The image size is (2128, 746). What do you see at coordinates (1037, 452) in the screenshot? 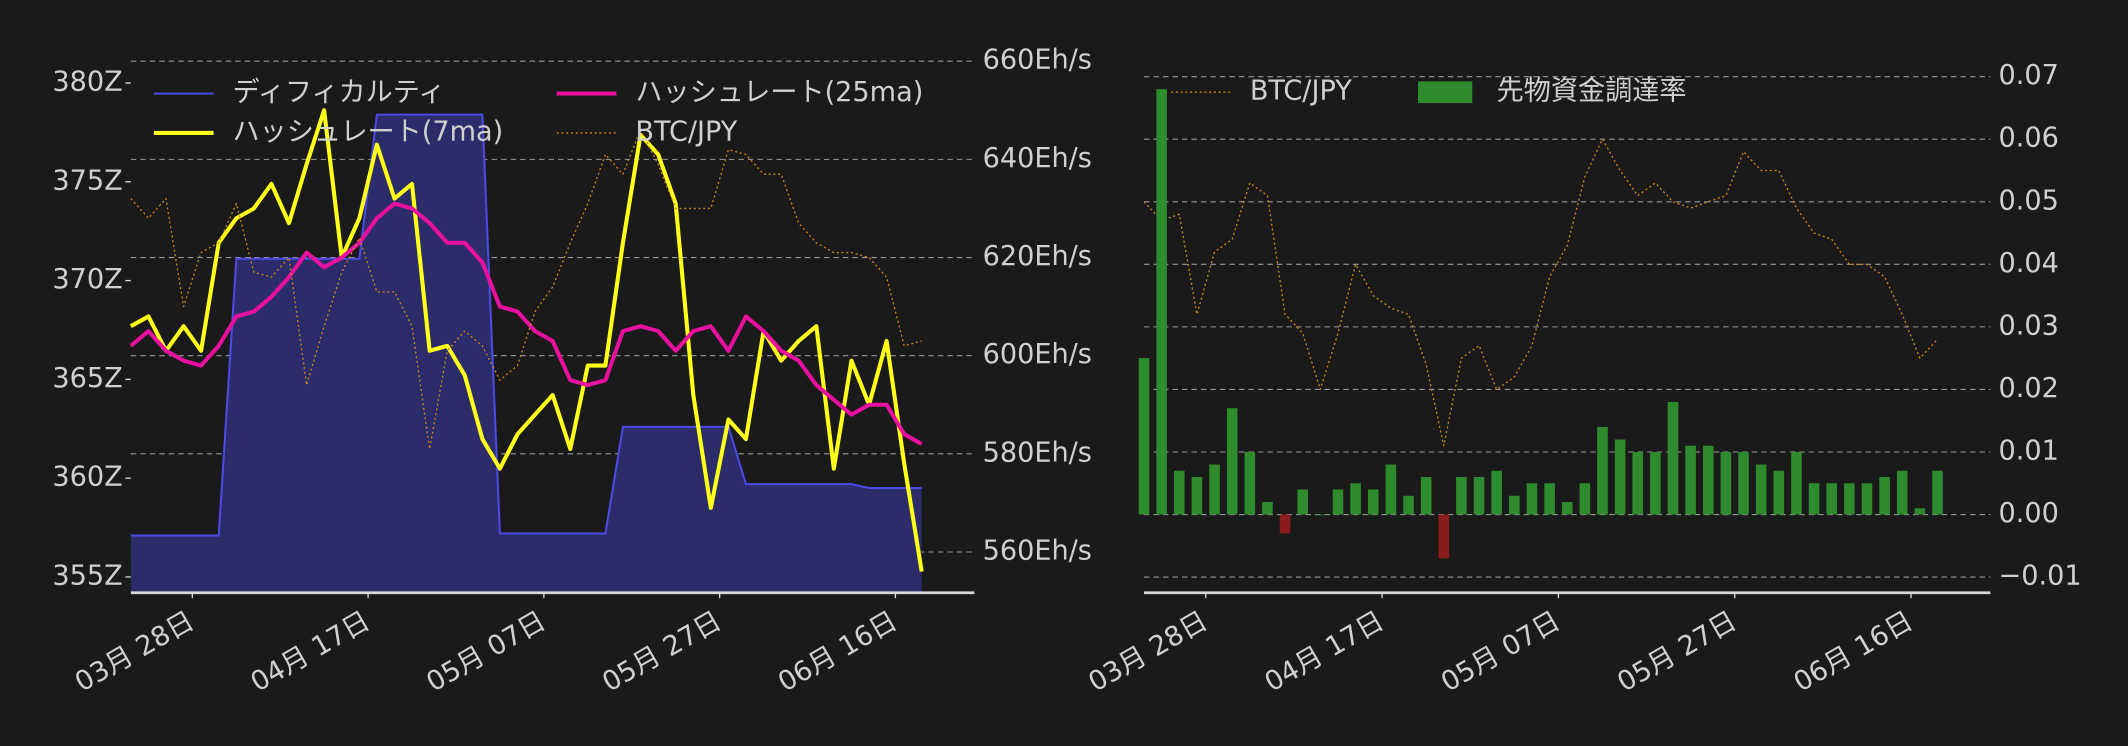
I see `y2-tick-label: 580Eh/s` at bounding box center [1037, 452].